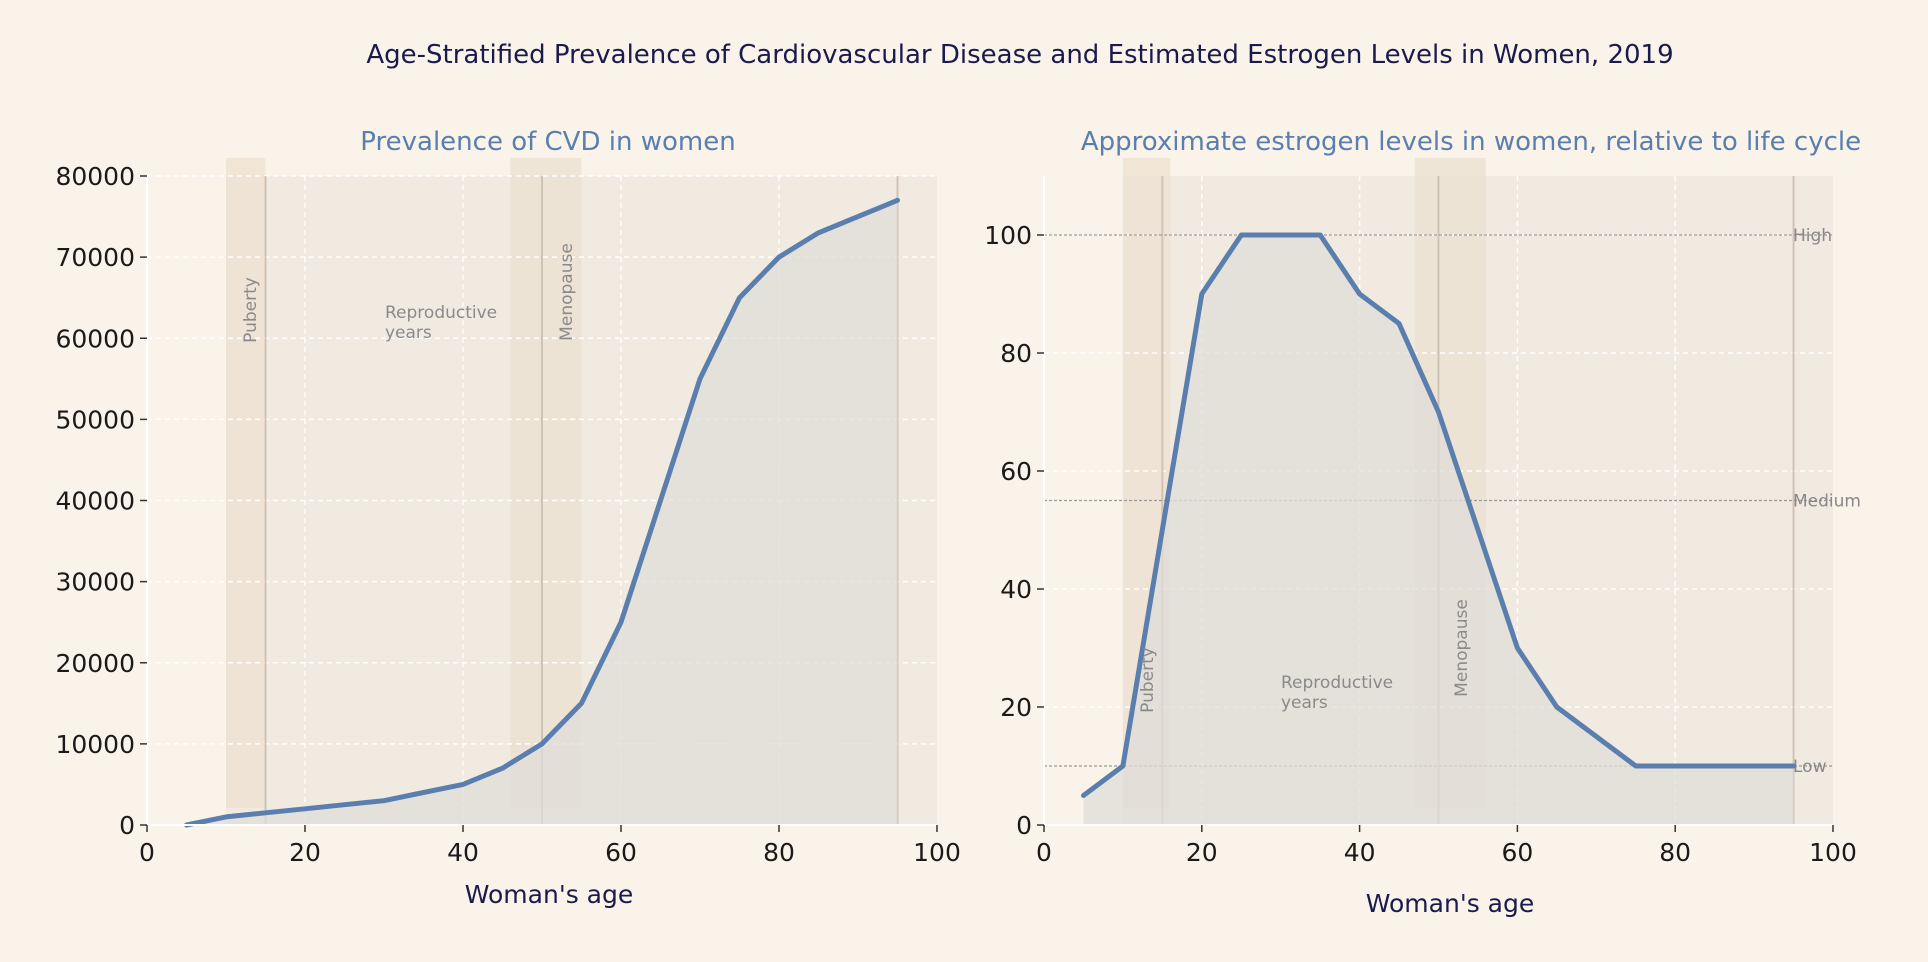 The height and width of the screenshot is (962, 1928). I want to click on y-tick-label: 80, so click(1016, 353).